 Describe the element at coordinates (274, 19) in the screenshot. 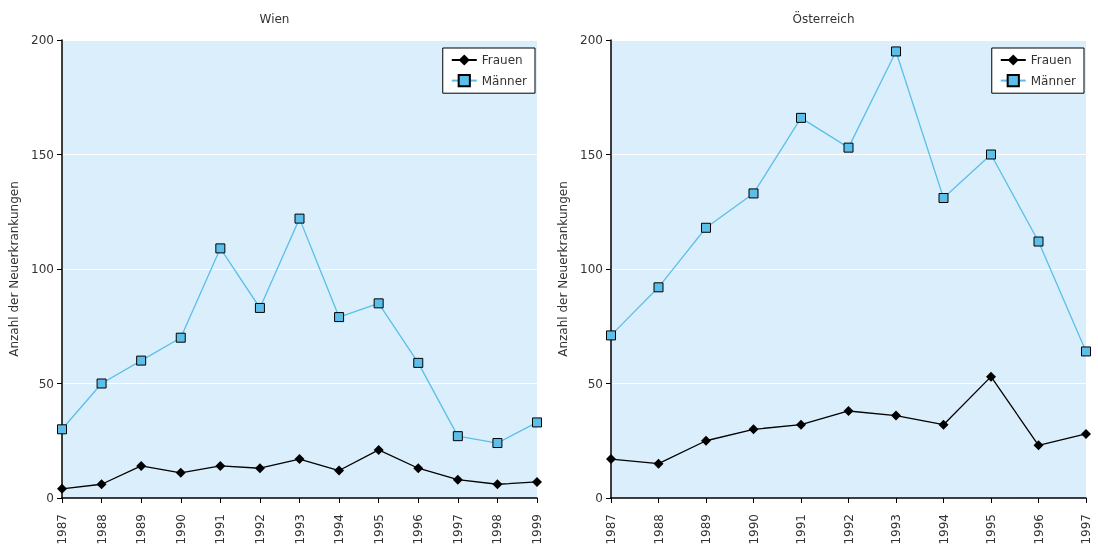

I see `chart-title: Wien` at that location.